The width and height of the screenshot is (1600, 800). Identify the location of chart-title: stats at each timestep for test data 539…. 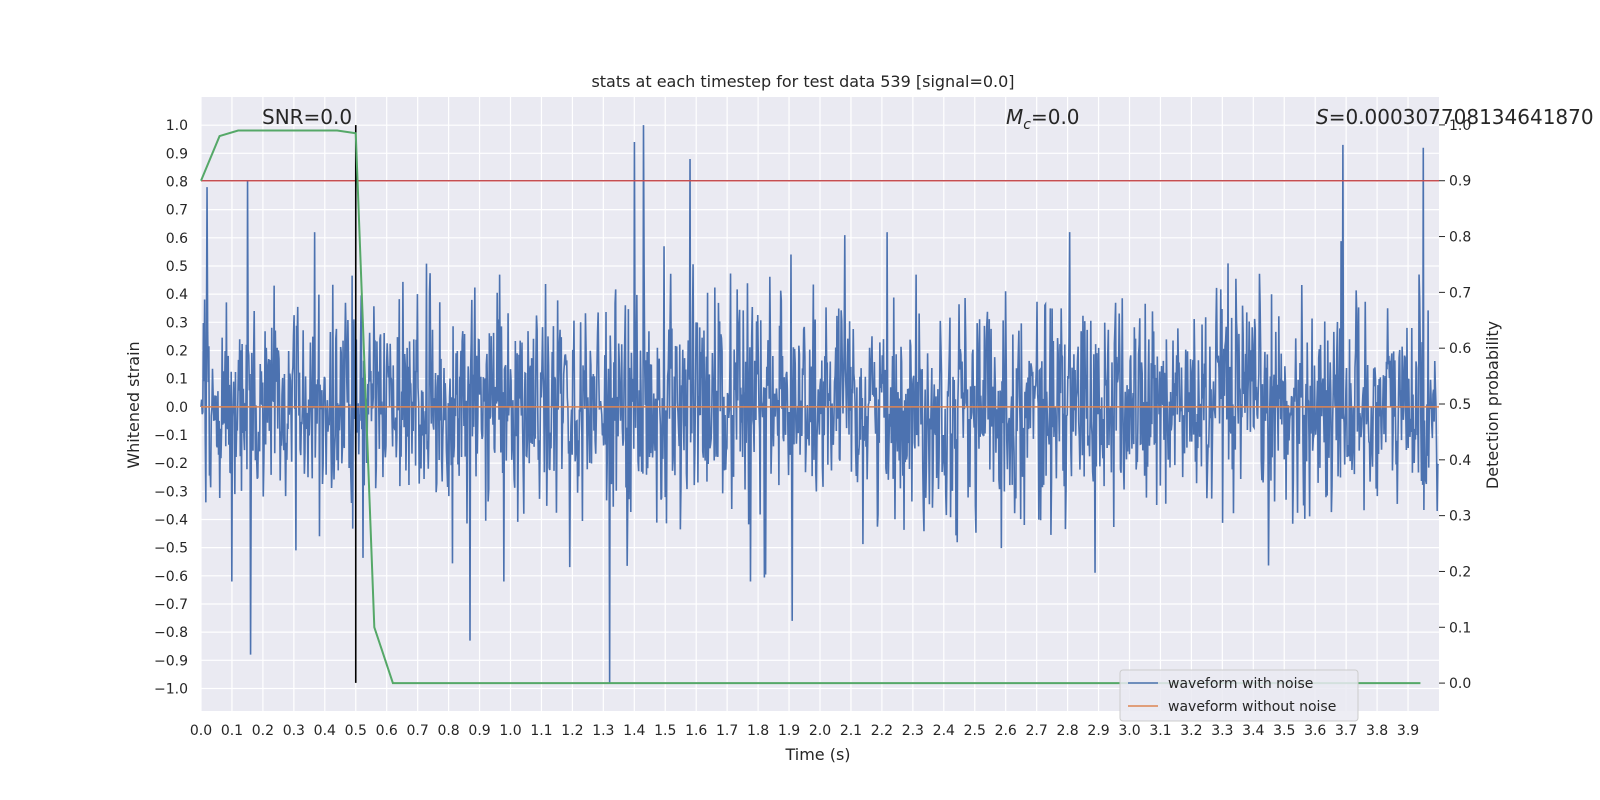
(802, 81).